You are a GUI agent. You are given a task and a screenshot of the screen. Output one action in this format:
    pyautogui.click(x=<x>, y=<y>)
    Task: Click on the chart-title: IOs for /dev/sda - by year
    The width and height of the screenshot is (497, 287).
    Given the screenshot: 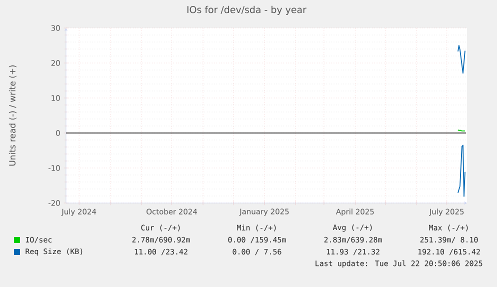 What is the action you would take?
    pyautogui.click(x=246, y=11)
    